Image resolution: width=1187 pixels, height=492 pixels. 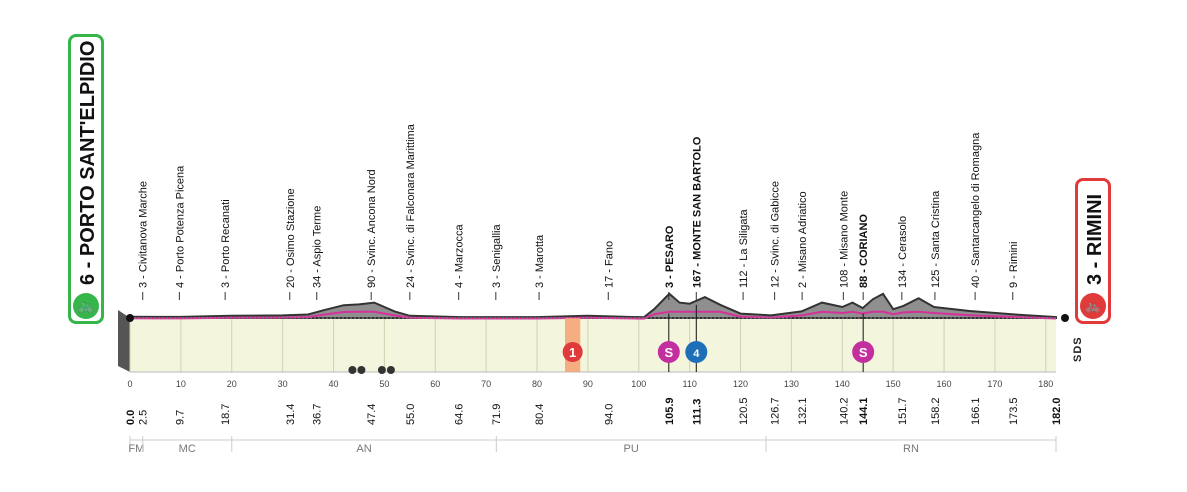 I want to click on waypoint-label: 4 - Marzocca, so click(x=460, y=256).